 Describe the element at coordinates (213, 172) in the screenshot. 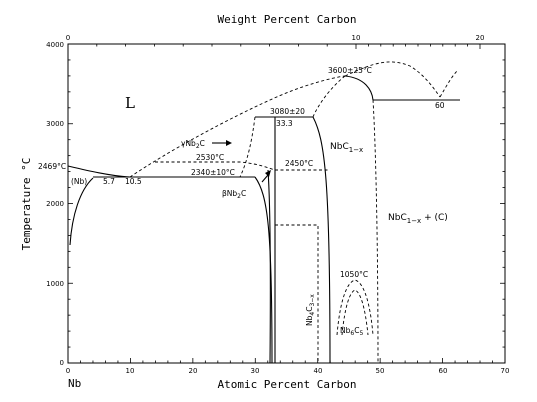

I see `annotation-2340: 2340±10°C` at that location.